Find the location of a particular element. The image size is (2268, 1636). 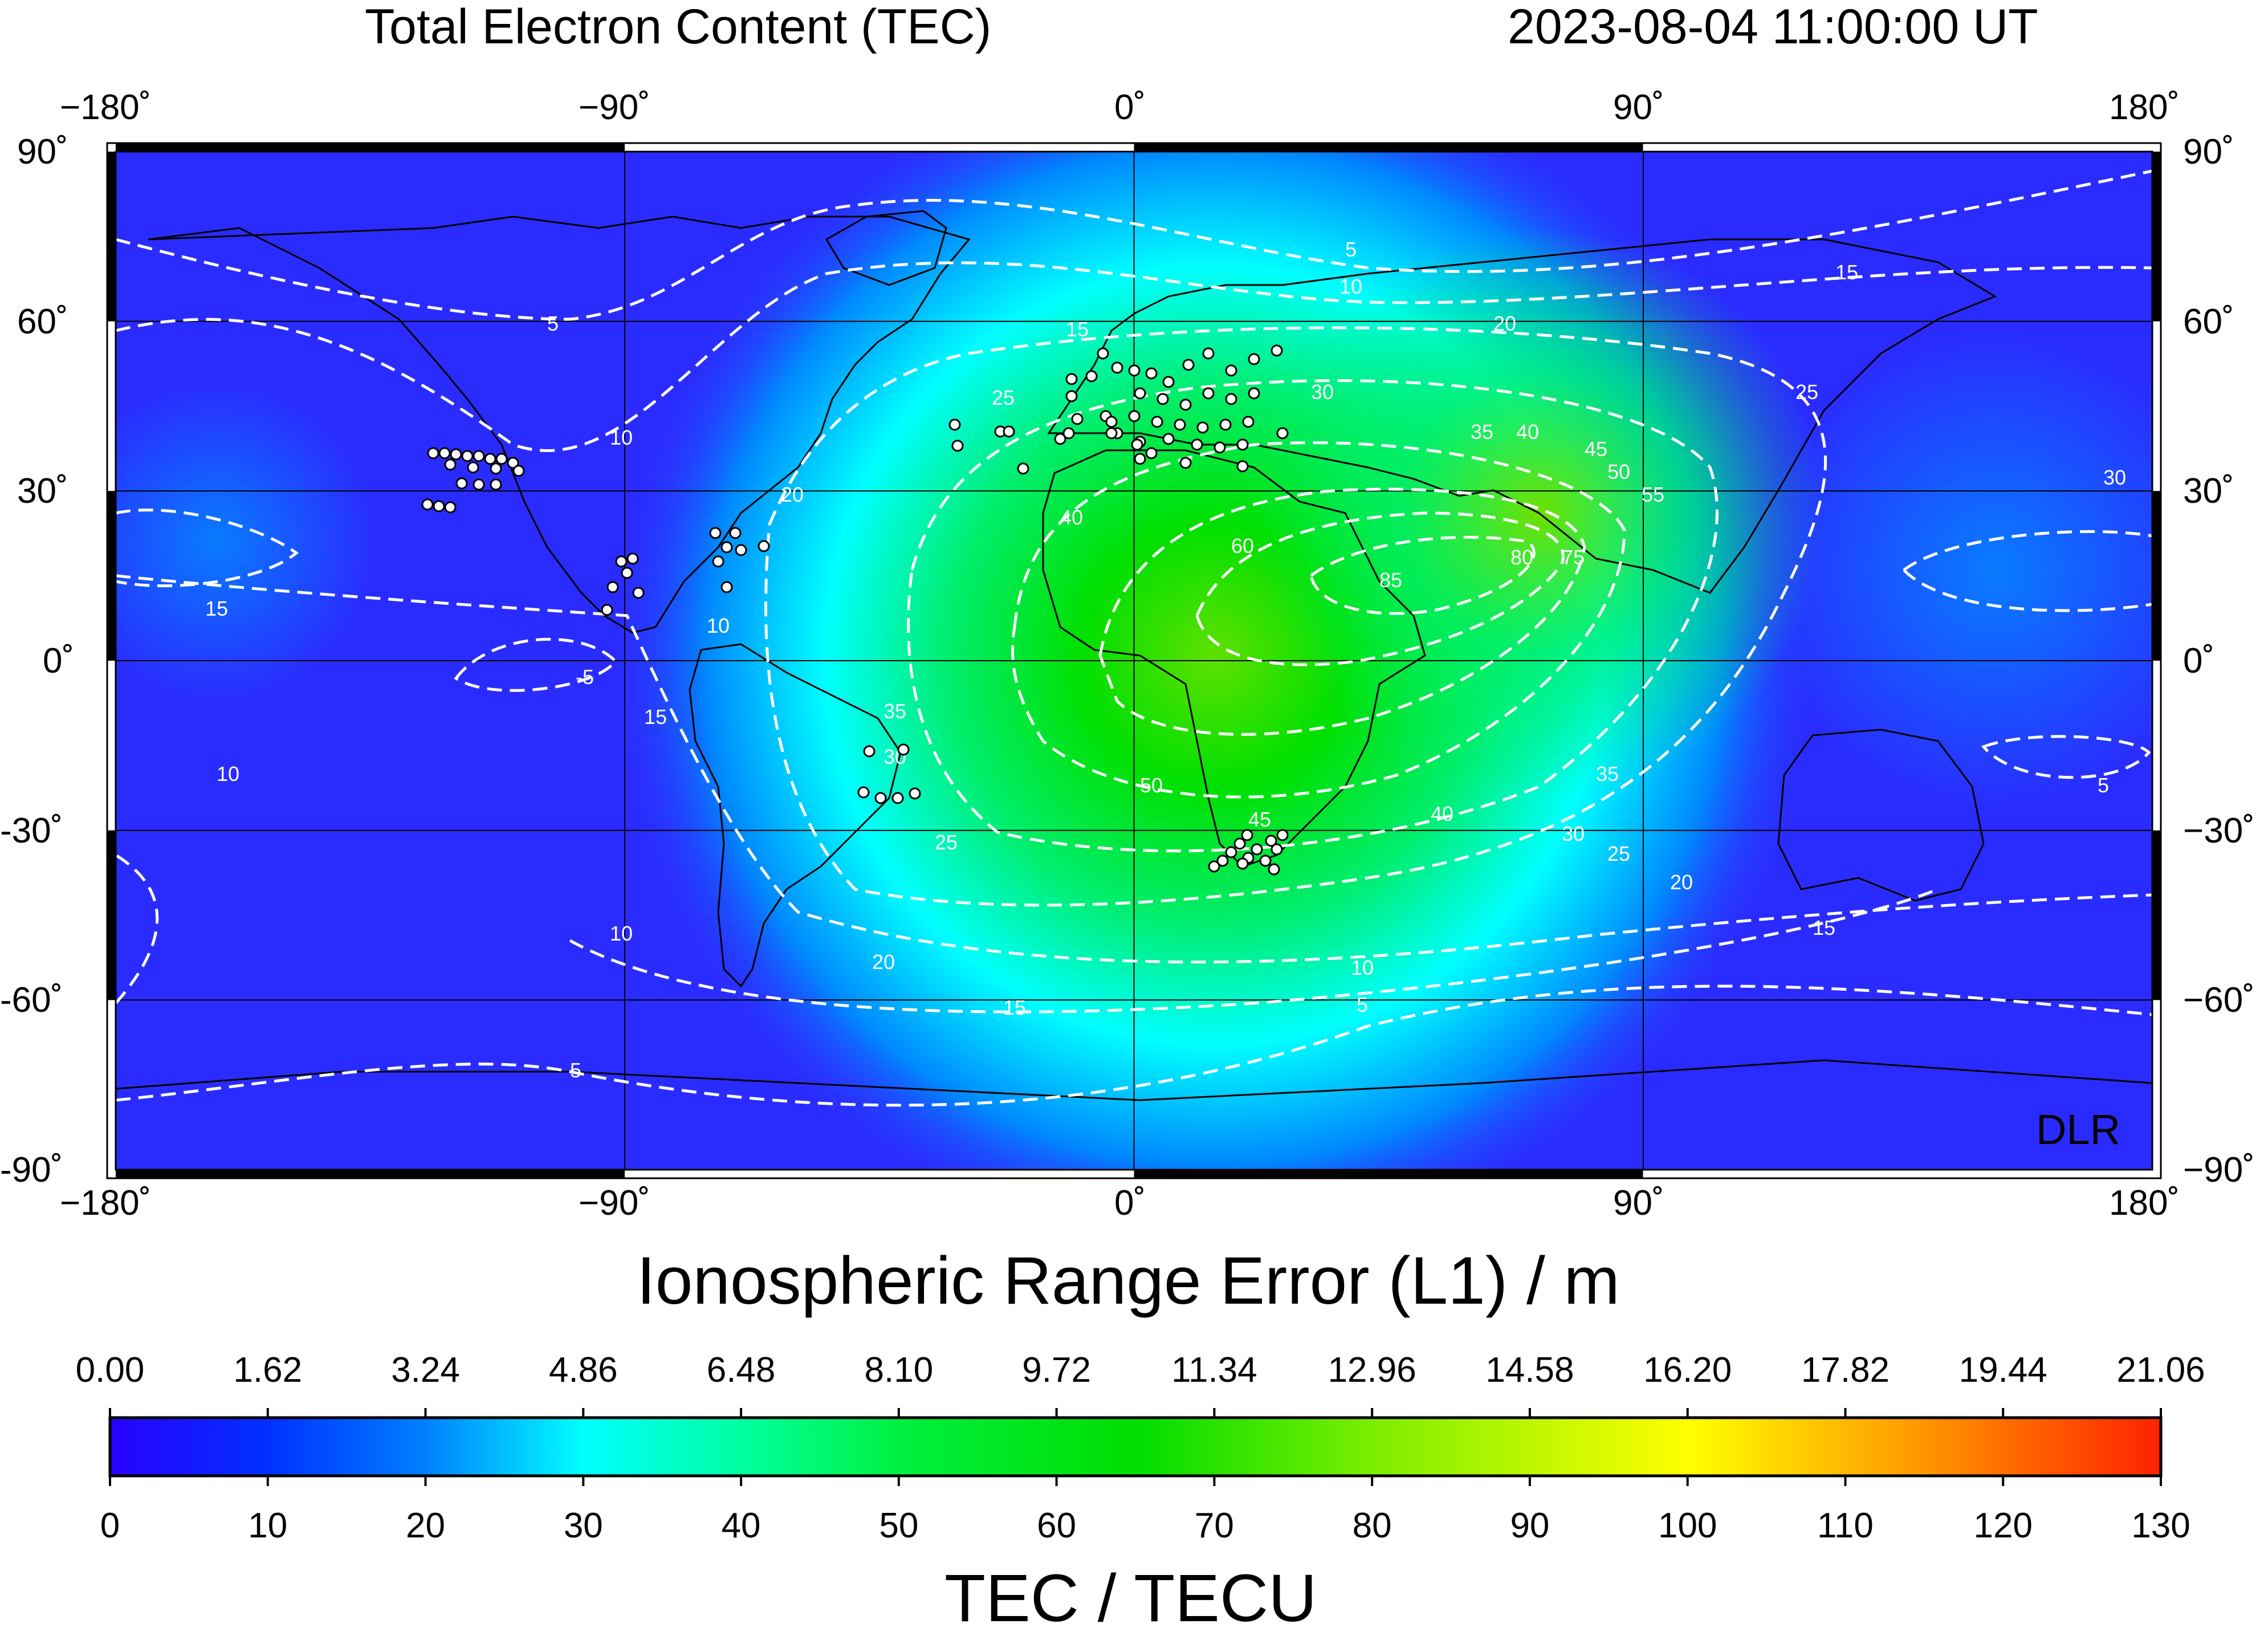

lat-label-right: −60˚ is located at coordinates (2219, 1000).